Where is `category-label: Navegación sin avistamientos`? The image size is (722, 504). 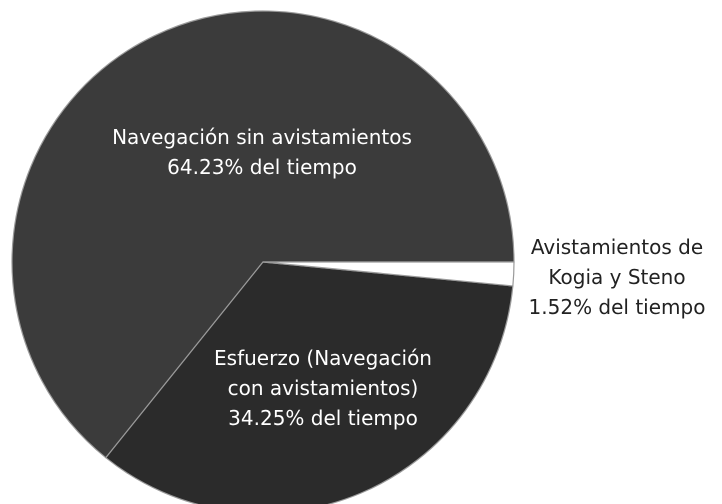
category-label: Navegación sin avistamientos is located at coordinates (262, 137).